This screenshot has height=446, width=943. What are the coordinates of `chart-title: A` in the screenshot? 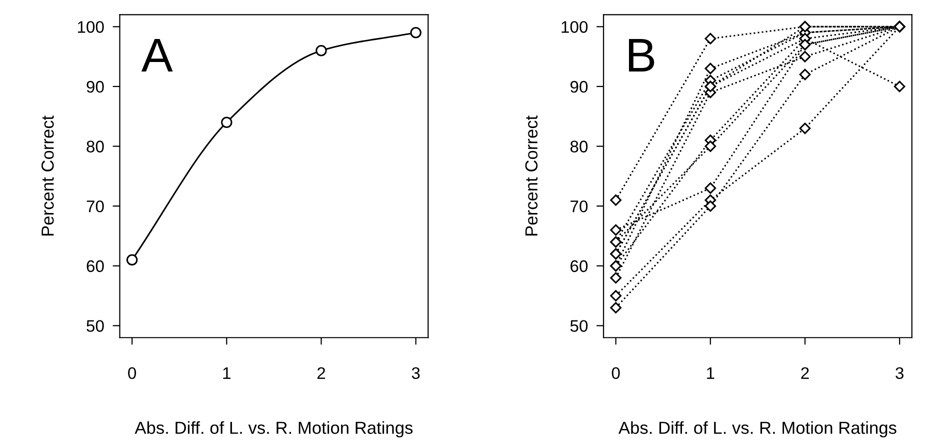 It's located at (157, 55).